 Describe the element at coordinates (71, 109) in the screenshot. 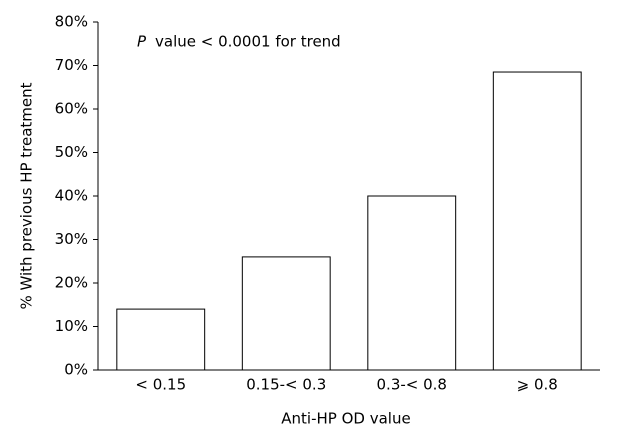

I see `y-tick-label: 60%` at that location.